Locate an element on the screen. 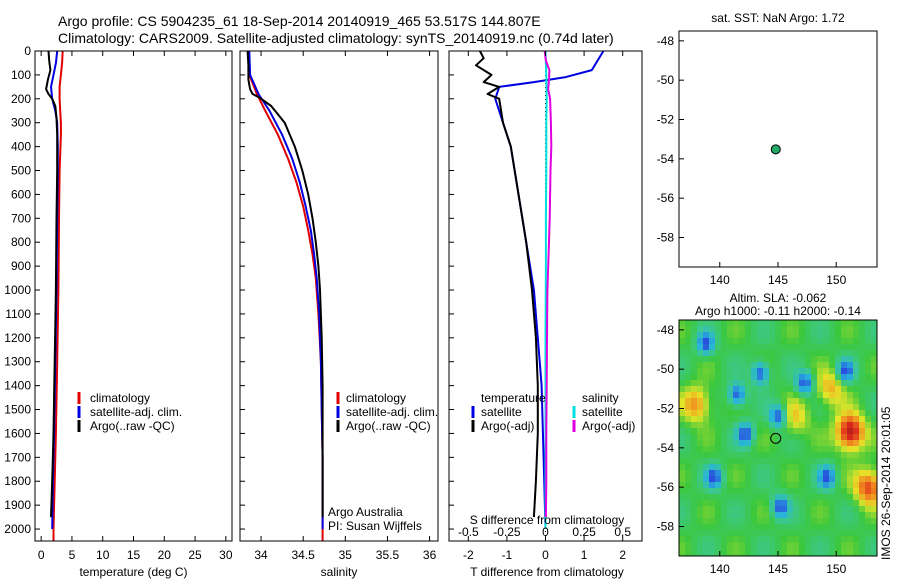  difference-x2tick-label: -0.5 is located at coordinates (468, 532).